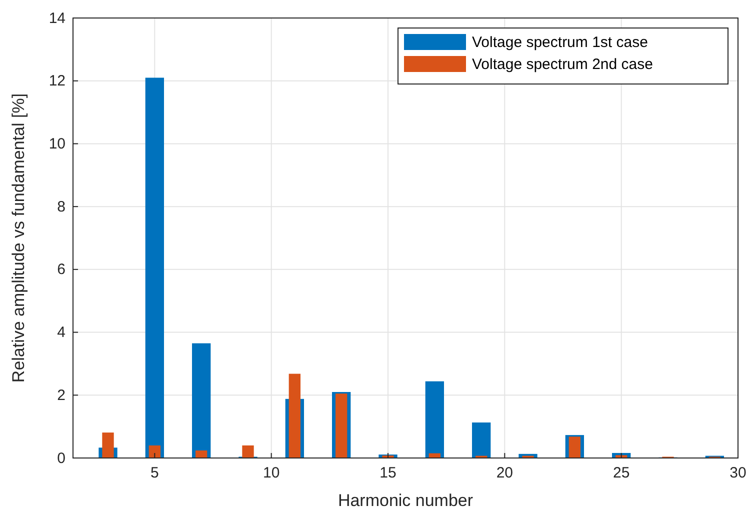 The height and width of the screenshot is (518, 753). Describe the element at coordinates (560, 42) in the screenshot. I see `legend-label: Voltage spectrum 1st case` at that location.